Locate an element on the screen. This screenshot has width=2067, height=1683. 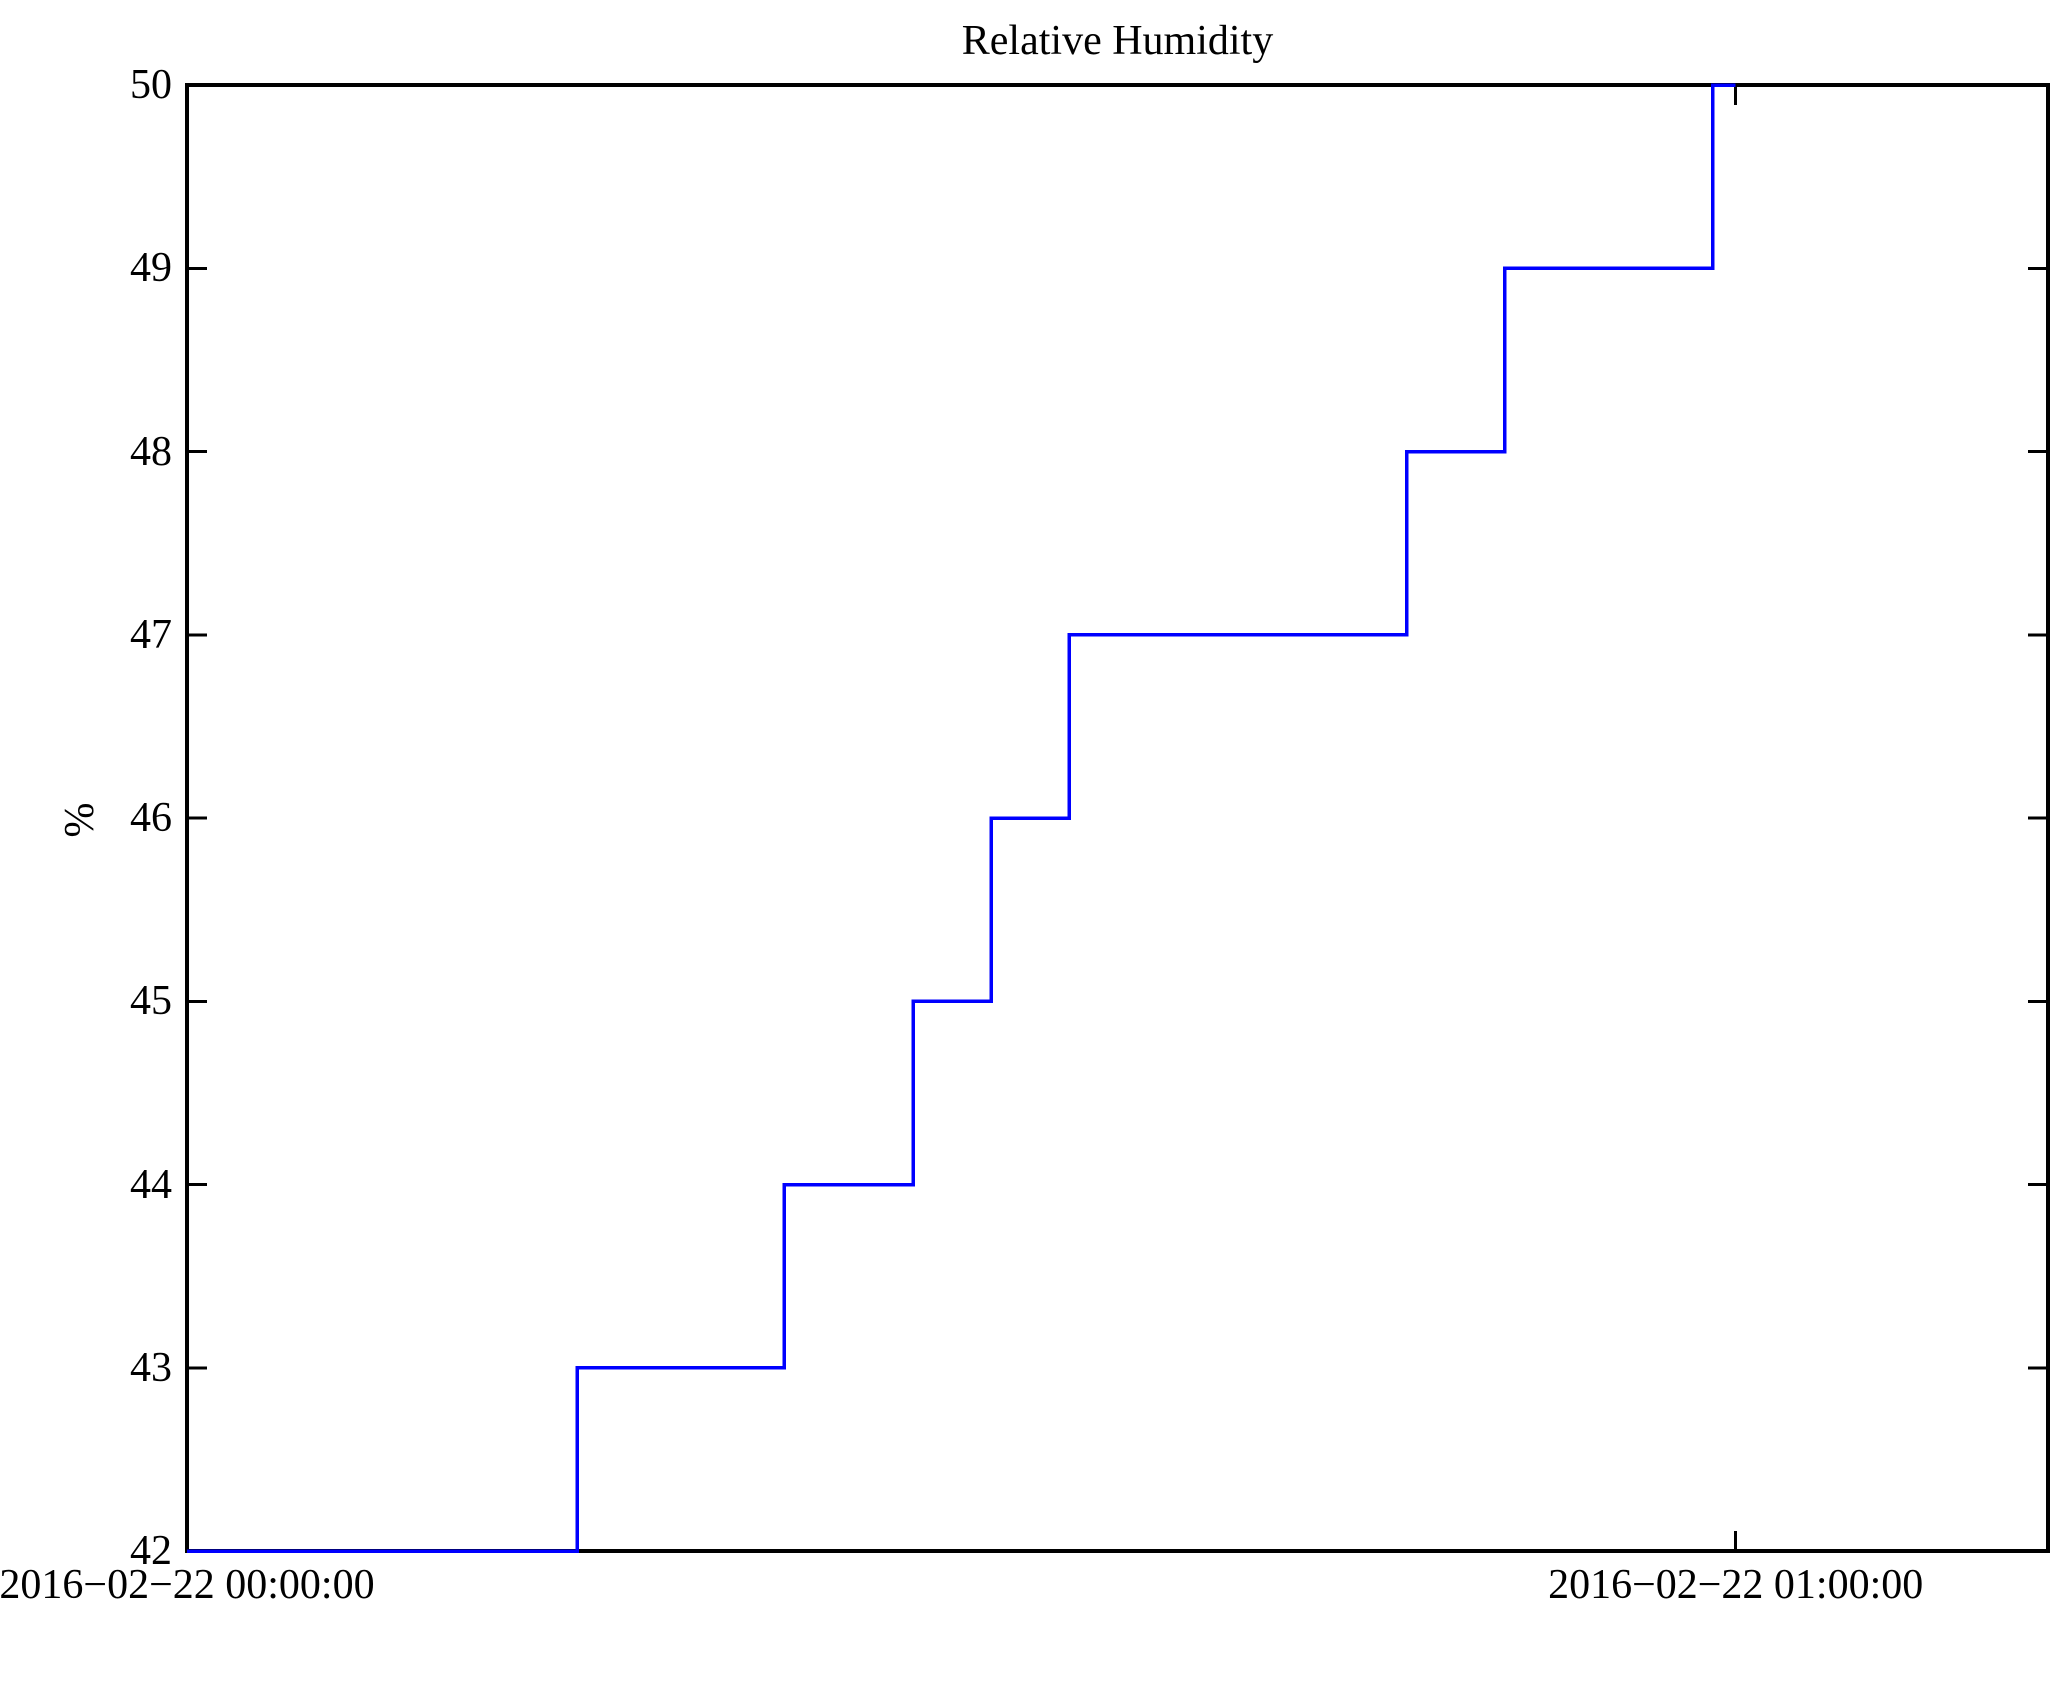
x-tick-label-0: 2016−02−22 00:00:00 is located at coordinates (187, 1585).